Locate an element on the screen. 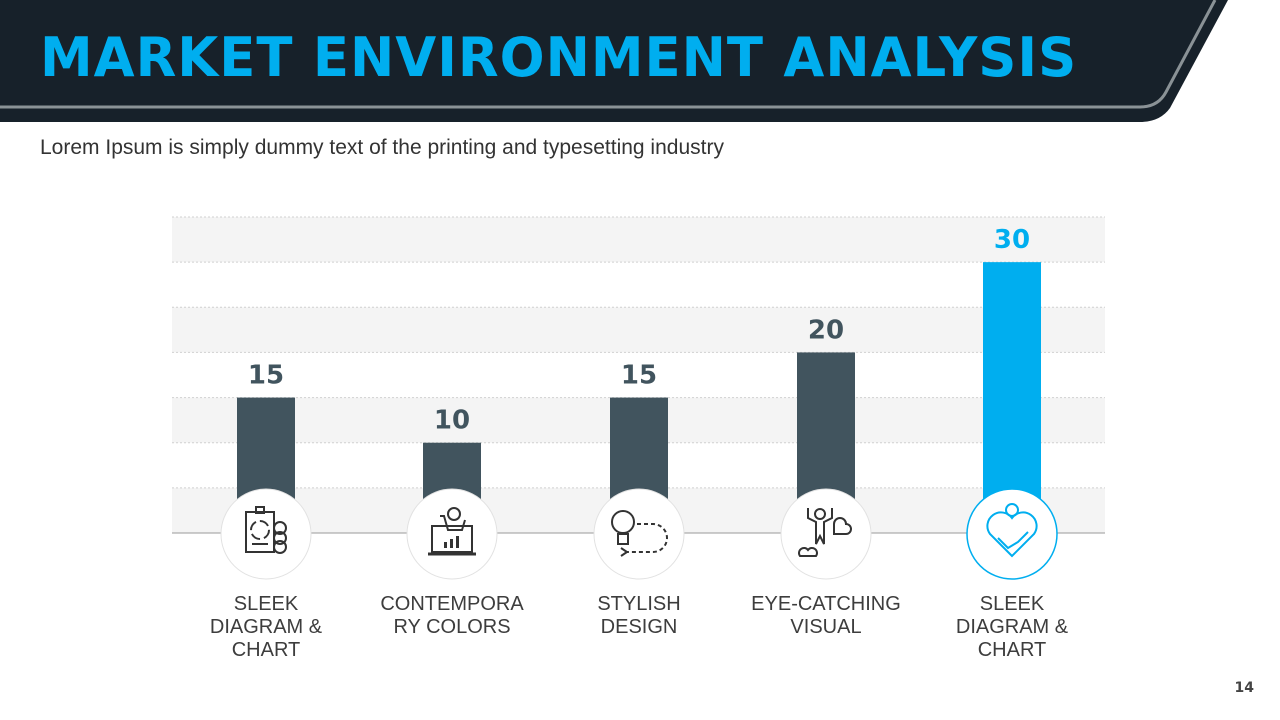  superhero-clouds-icon is located at coordinates (825, 532).